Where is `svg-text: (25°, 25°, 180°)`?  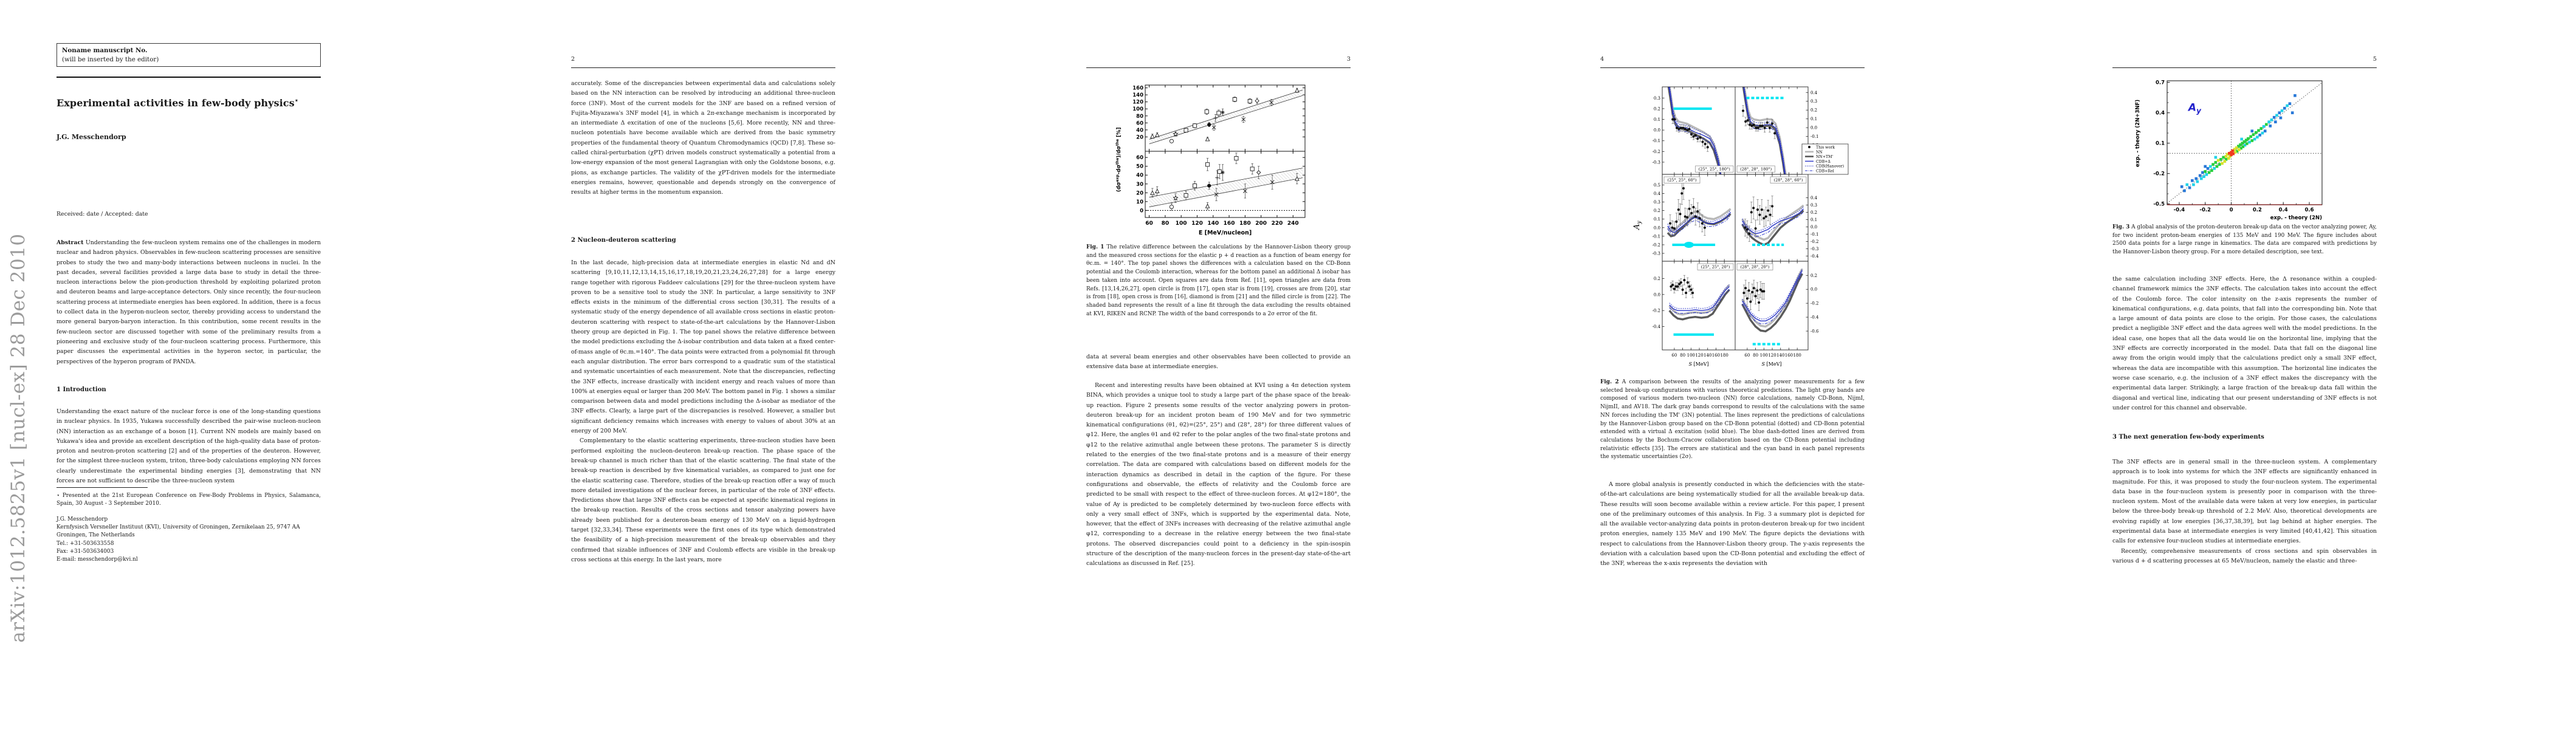 svg-text: (25°, 25°, 180°) is located at coordinates (1714, 170).